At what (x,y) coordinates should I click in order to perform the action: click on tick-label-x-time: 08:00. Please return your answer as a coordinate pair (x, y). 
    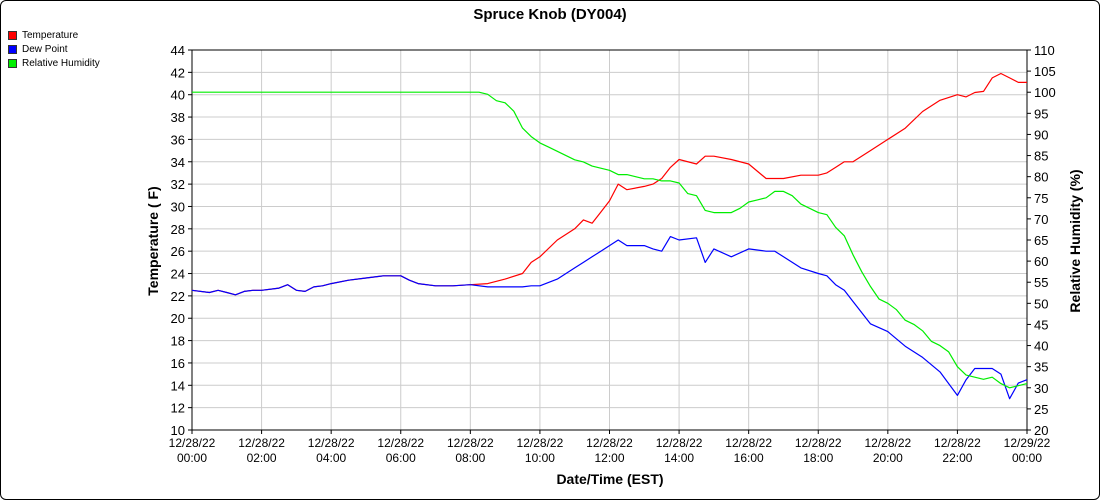
    Looking at the image, I should click on (470, 458).